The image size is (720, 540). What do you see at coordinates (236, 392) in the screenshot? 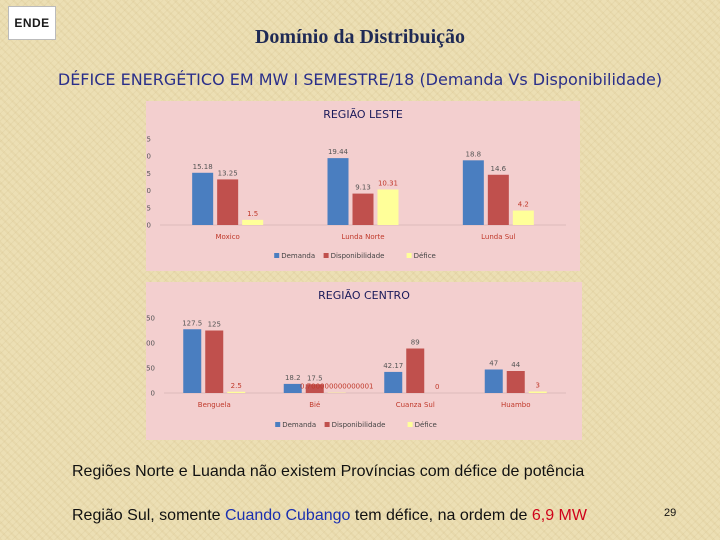
I see `bar-defice-benguela` at bounding box center [236, 392].